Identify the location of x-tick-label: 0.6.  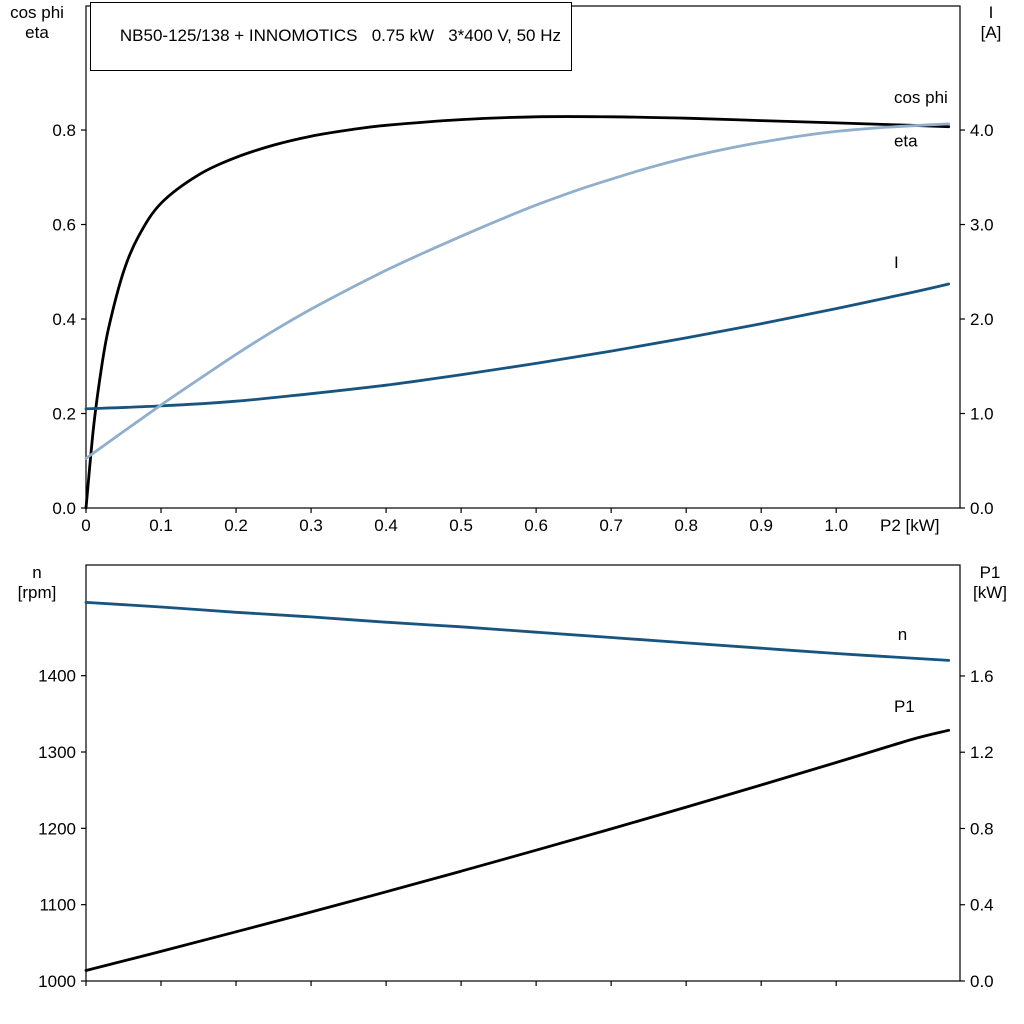
(536, 525).